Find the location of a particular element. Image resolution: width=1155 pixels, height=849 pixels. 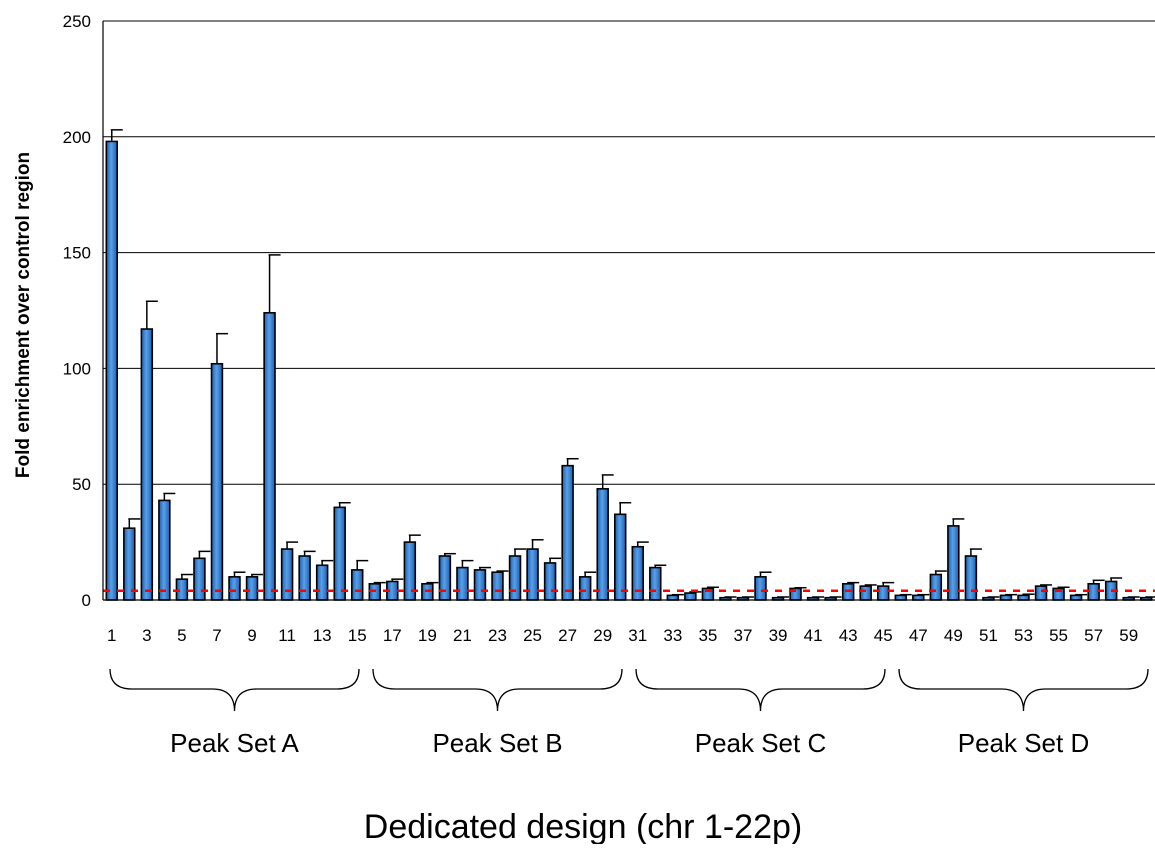

x-tick-label: 25 is located at coordinates (532, 635).